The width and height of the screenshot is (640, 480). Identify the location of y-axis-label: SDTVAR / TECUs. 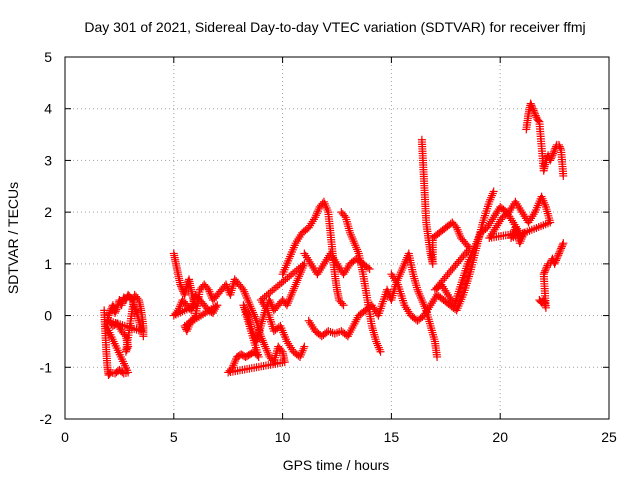
(13, 238).